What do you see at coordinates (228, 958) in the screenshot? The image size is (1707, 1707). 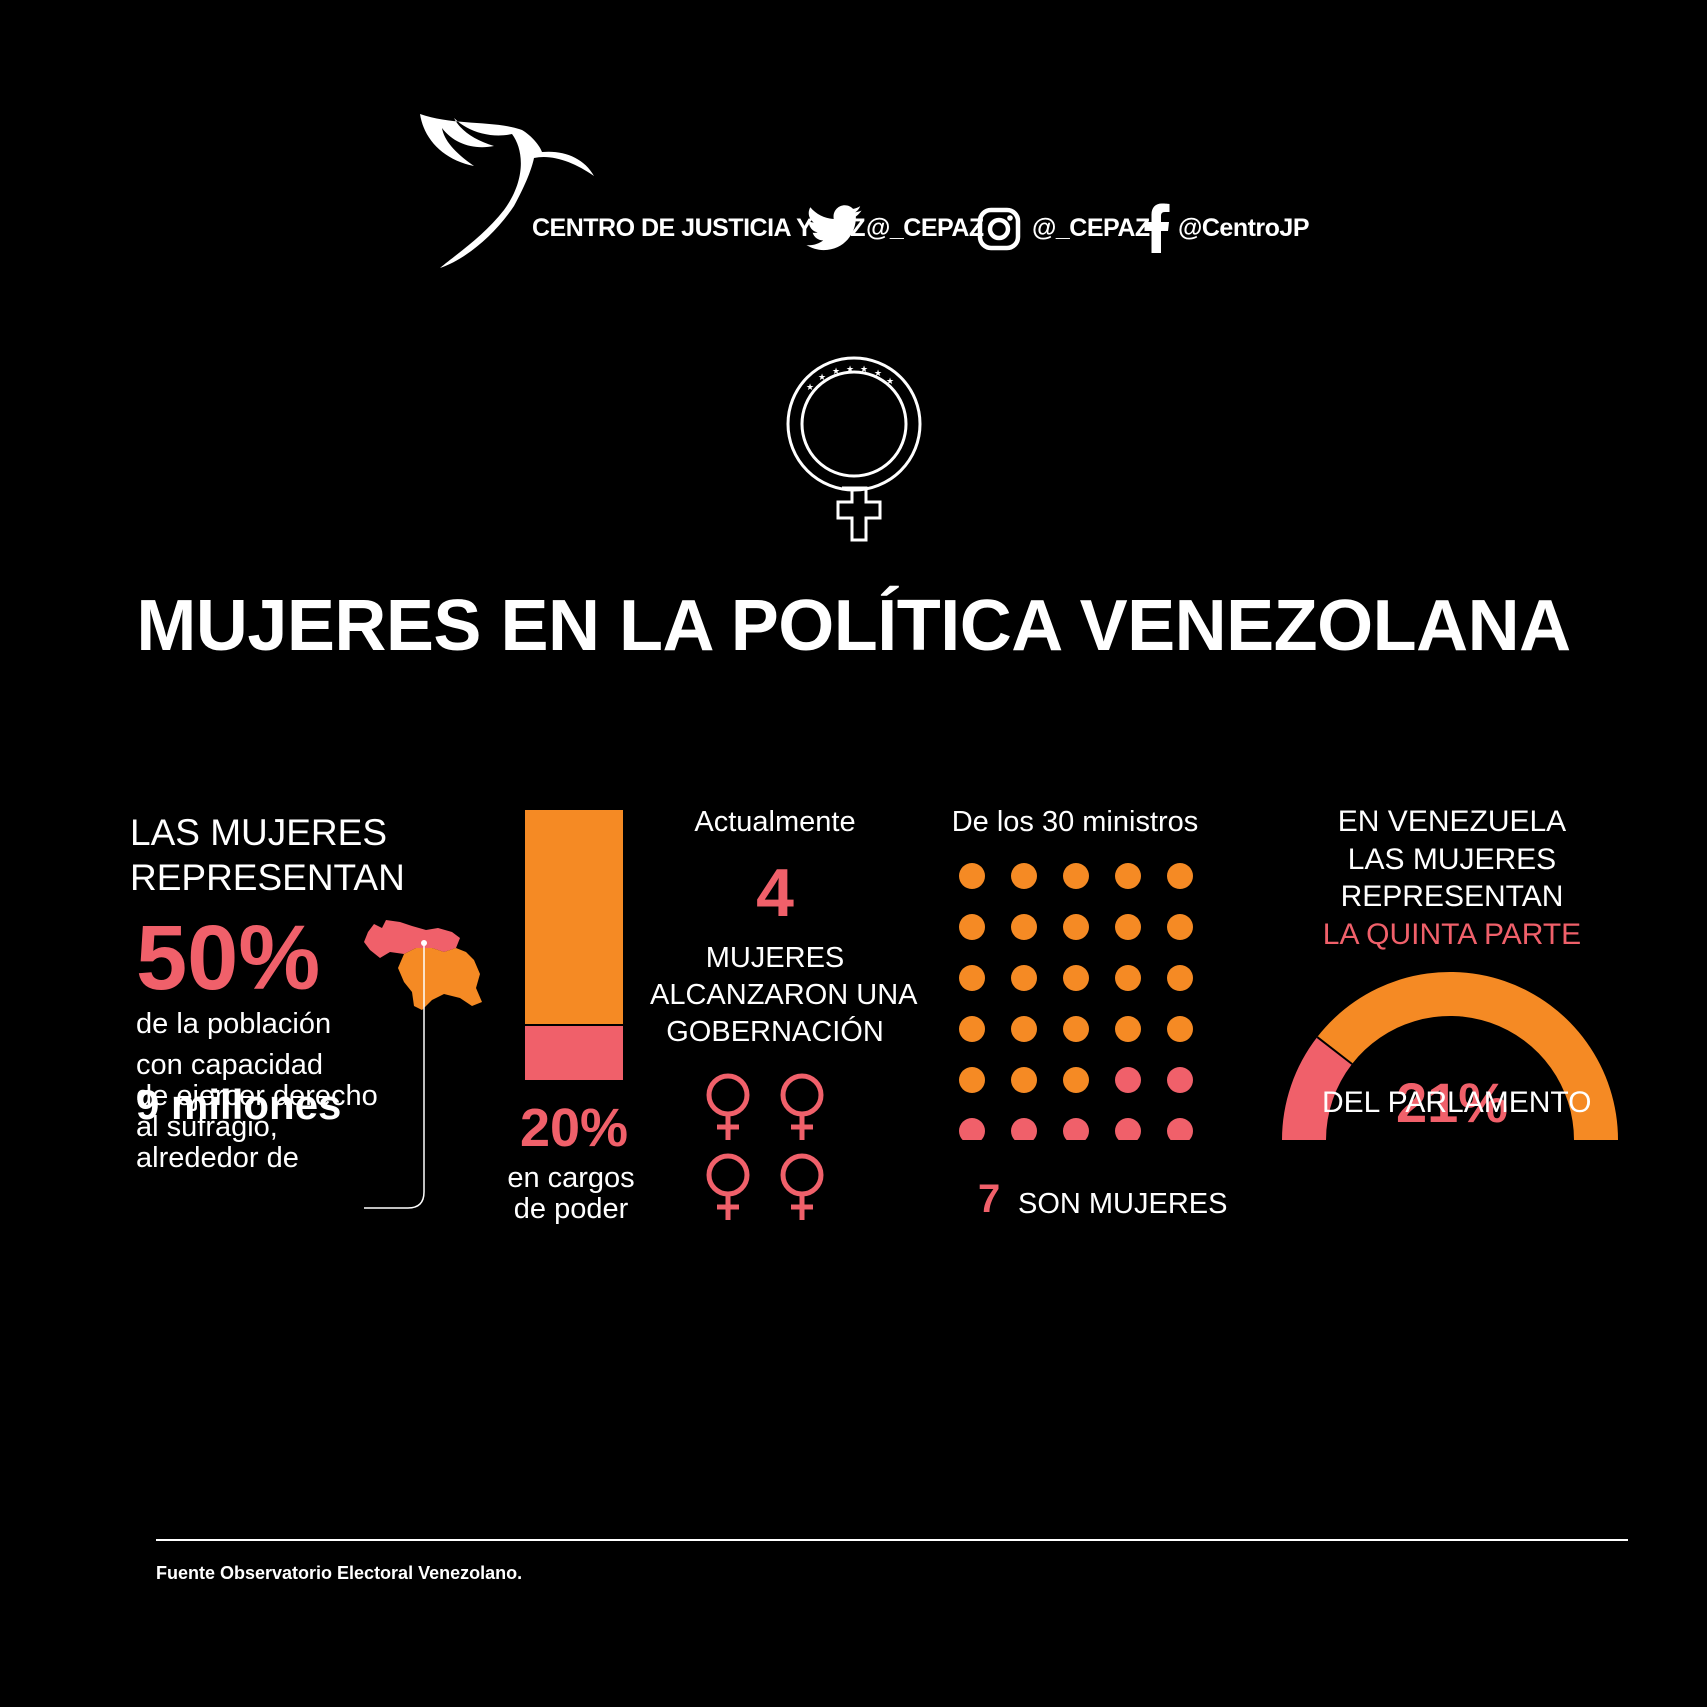 I see `panel1-percent: 50%` at bounding box center [228, 958].